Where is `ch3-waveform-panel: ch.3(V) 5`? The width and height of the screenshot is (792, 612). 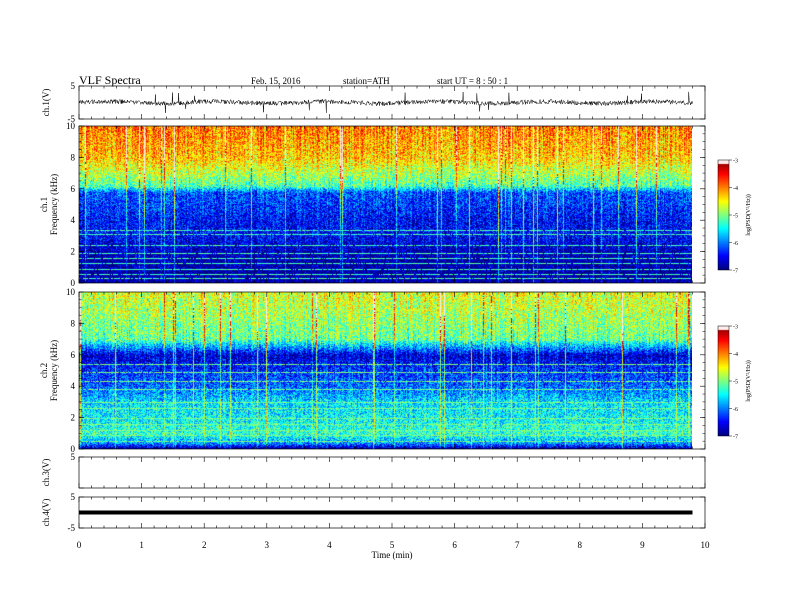
ch3-waveform-panel: ch.3(V) 5 is located at coordinates (373, 470).